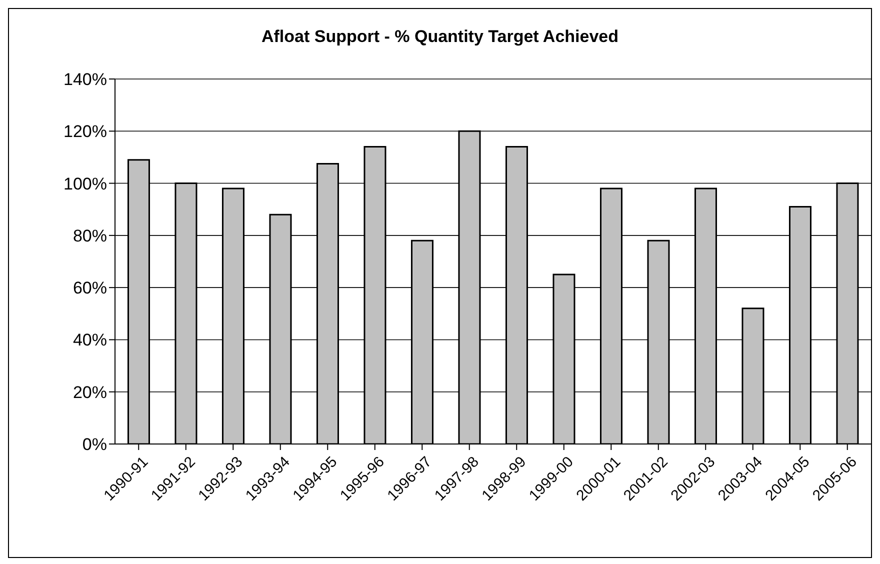  I want to click on y-tick-label: 20%, so click(89, 392).